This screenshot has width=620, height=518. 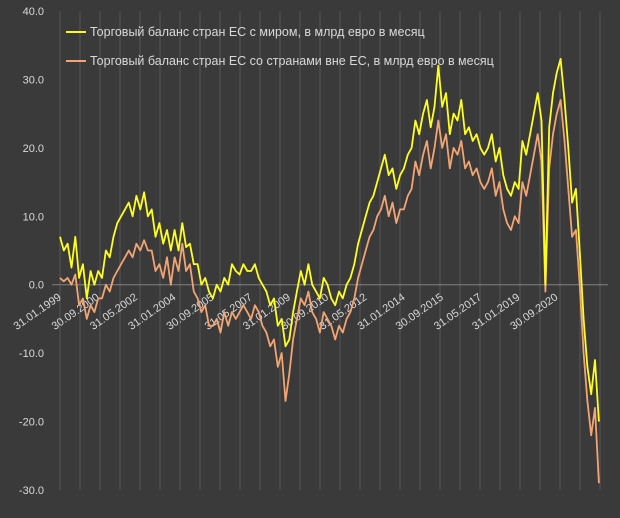 What do you see at coordinates (33, 217) in the screenshot?
I see `y-tick-label: 10.0` at bounding box center [33, 217].